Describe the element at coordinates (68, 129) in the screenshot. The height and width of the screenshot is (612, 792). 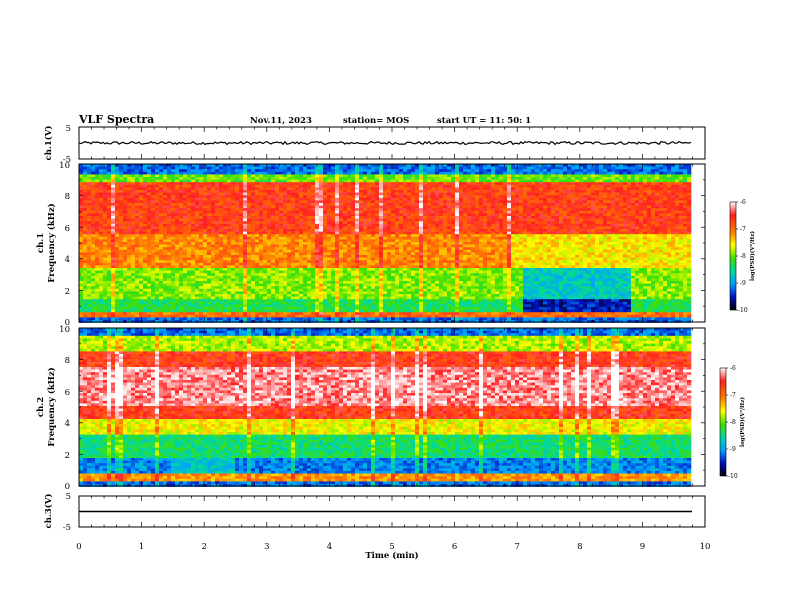
I see `ch1-ytick-top: 5` at that location.